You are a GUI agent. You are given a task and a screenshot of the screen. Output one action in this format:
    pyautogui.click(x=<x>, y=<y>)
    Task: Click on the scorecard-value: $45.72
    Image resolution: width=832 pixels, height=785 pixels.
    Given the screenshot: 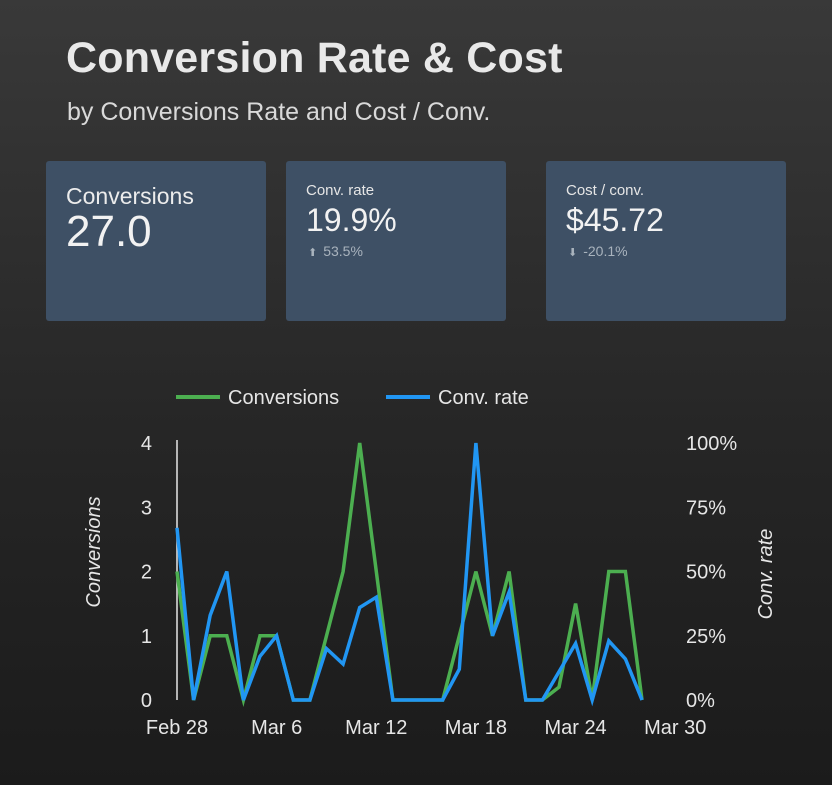 What is the action you would take?
    pyautogui.click(x=615, y=220)
    